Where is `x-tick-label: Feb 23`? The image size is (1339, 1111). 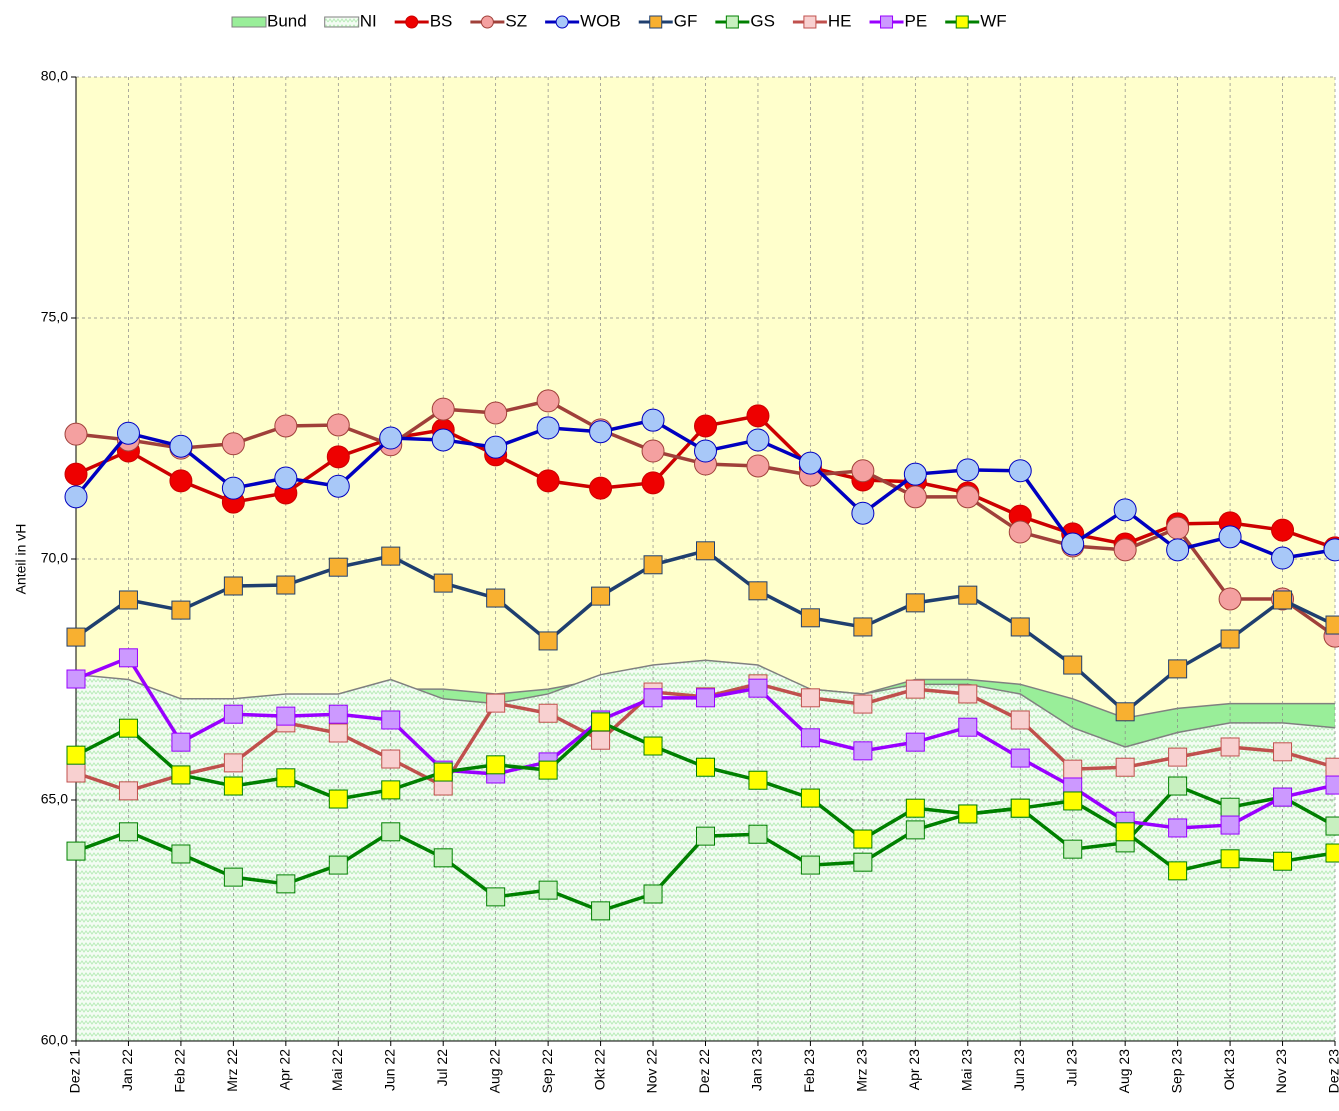
x-tick-label: Feb 23 is located at coordinates (809, 1071).